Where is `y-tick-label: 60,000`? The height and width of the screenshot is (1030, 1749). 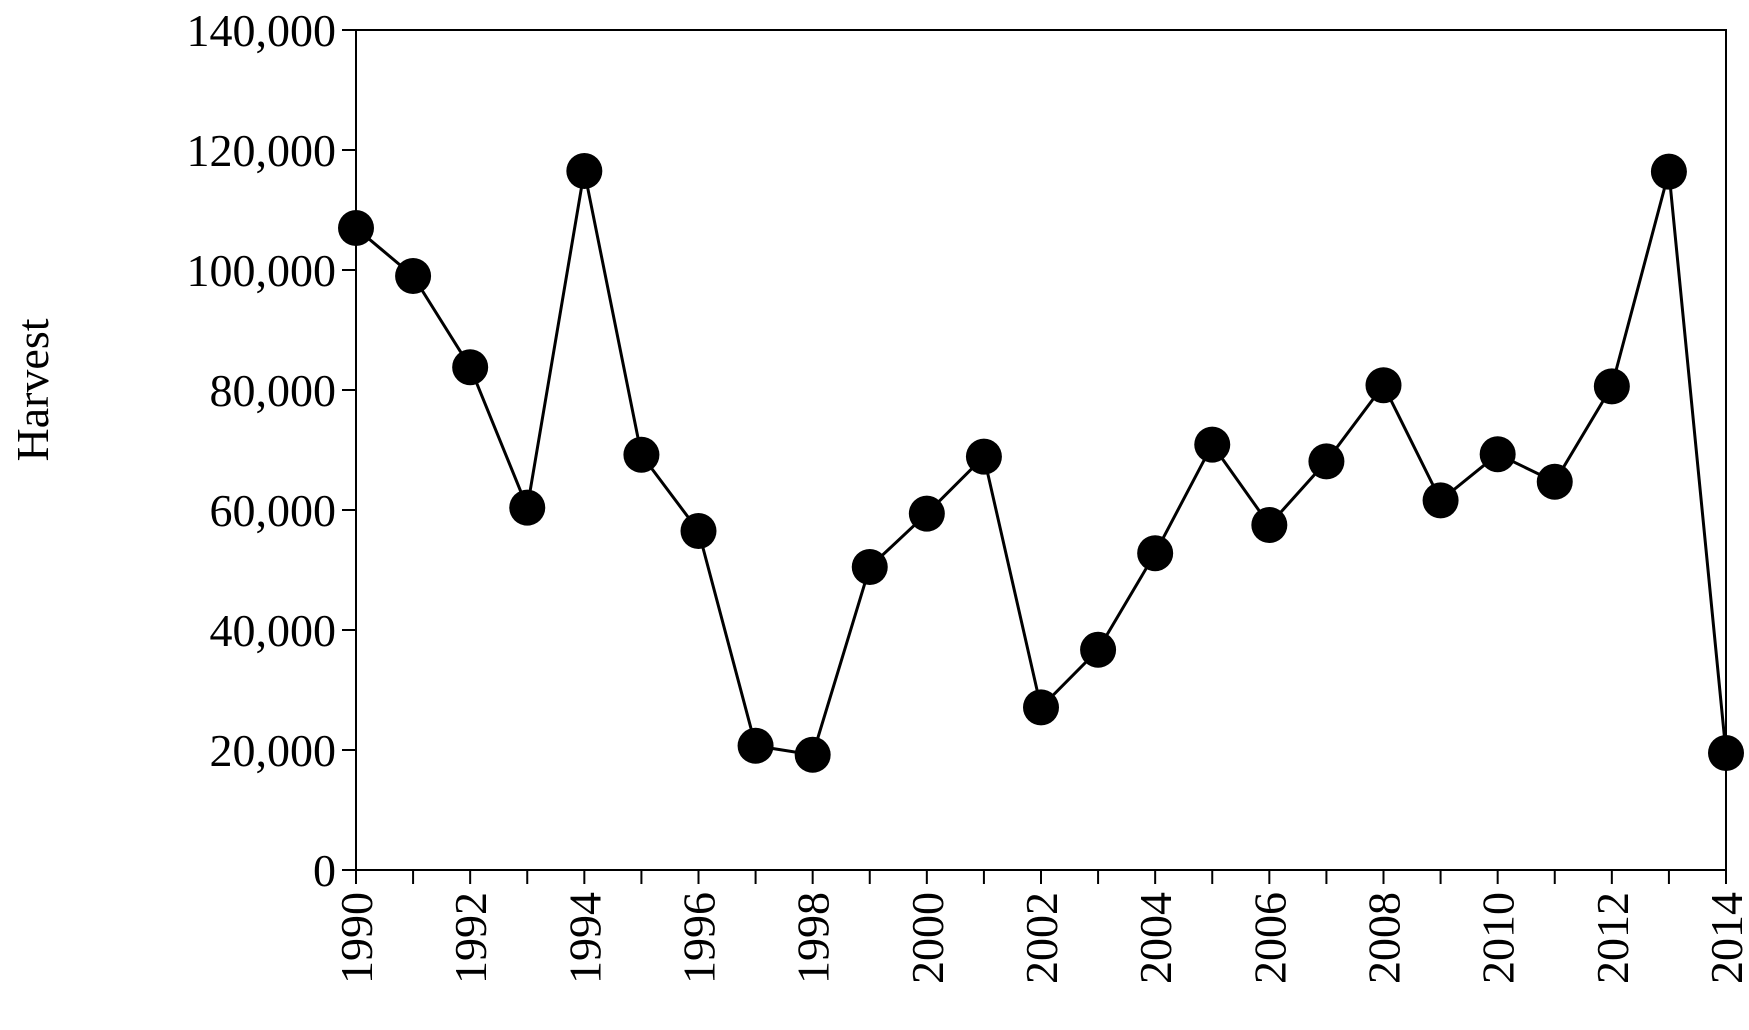 y-tick-label: 60,000 is located at coordinates (273, 510).